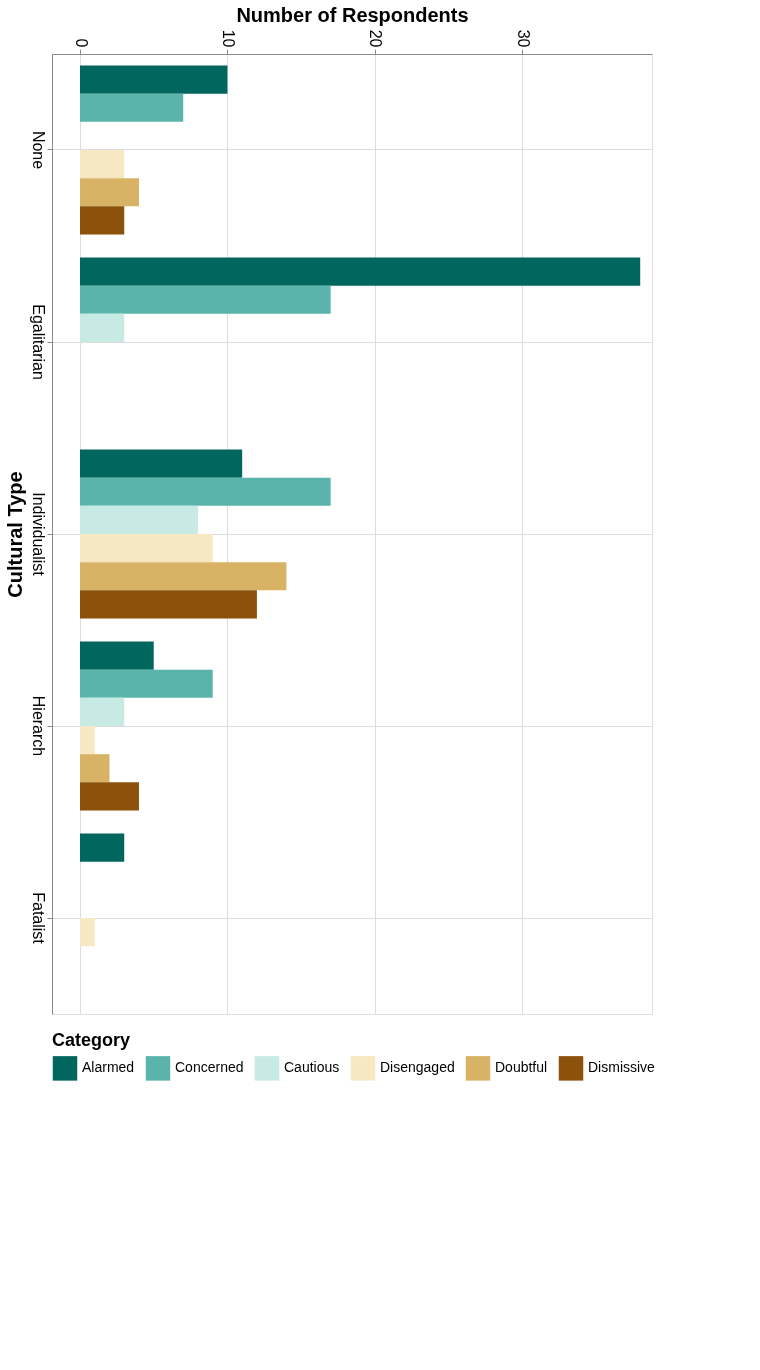  What do you see at coordinates (352, 14) in the screenshot?
I see `x-axis-title: Number of Respondents` at bounding box center [352, 14].